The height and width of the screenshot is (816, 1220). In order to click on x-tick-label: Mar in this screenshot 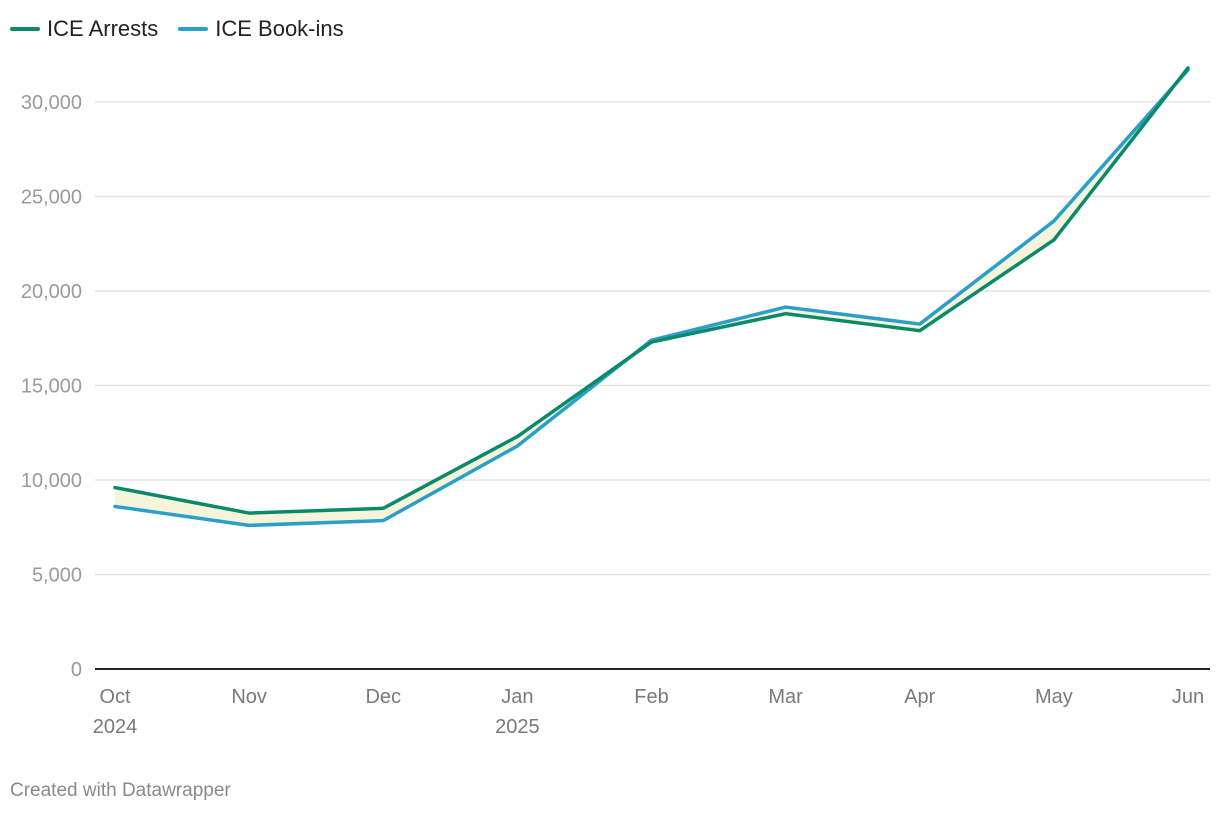, I will do `click(785, 697)`.